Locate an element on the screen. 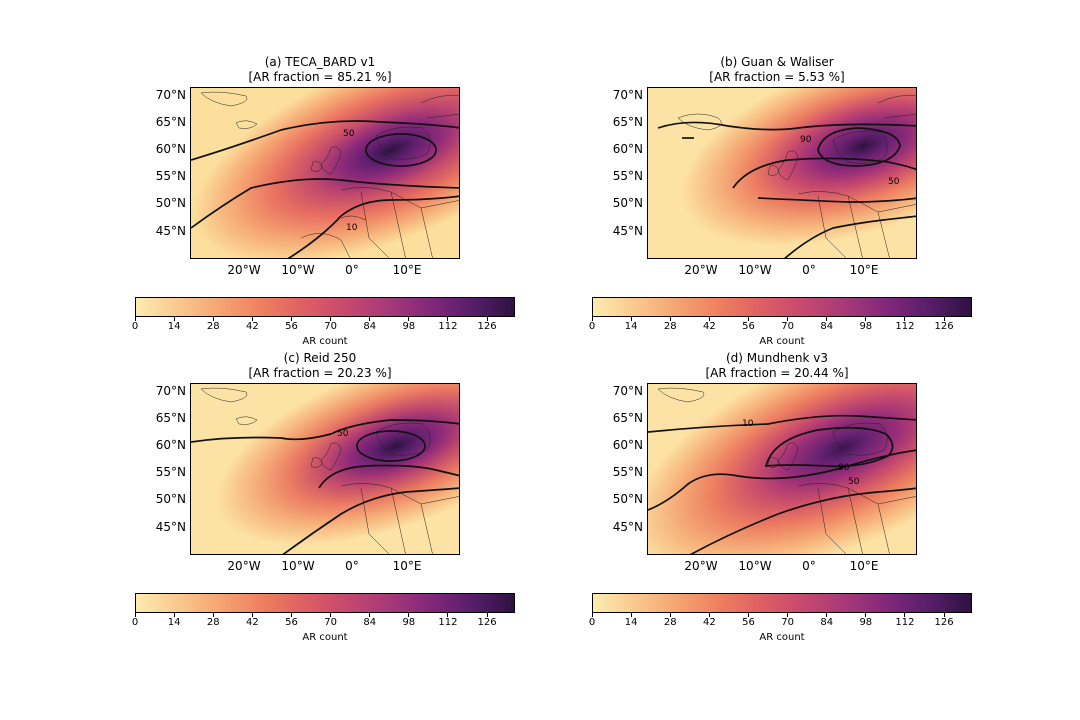 This screenshot has width=1080, height=720. map-area: 10 90 50 is located at coordinates (782, 469).